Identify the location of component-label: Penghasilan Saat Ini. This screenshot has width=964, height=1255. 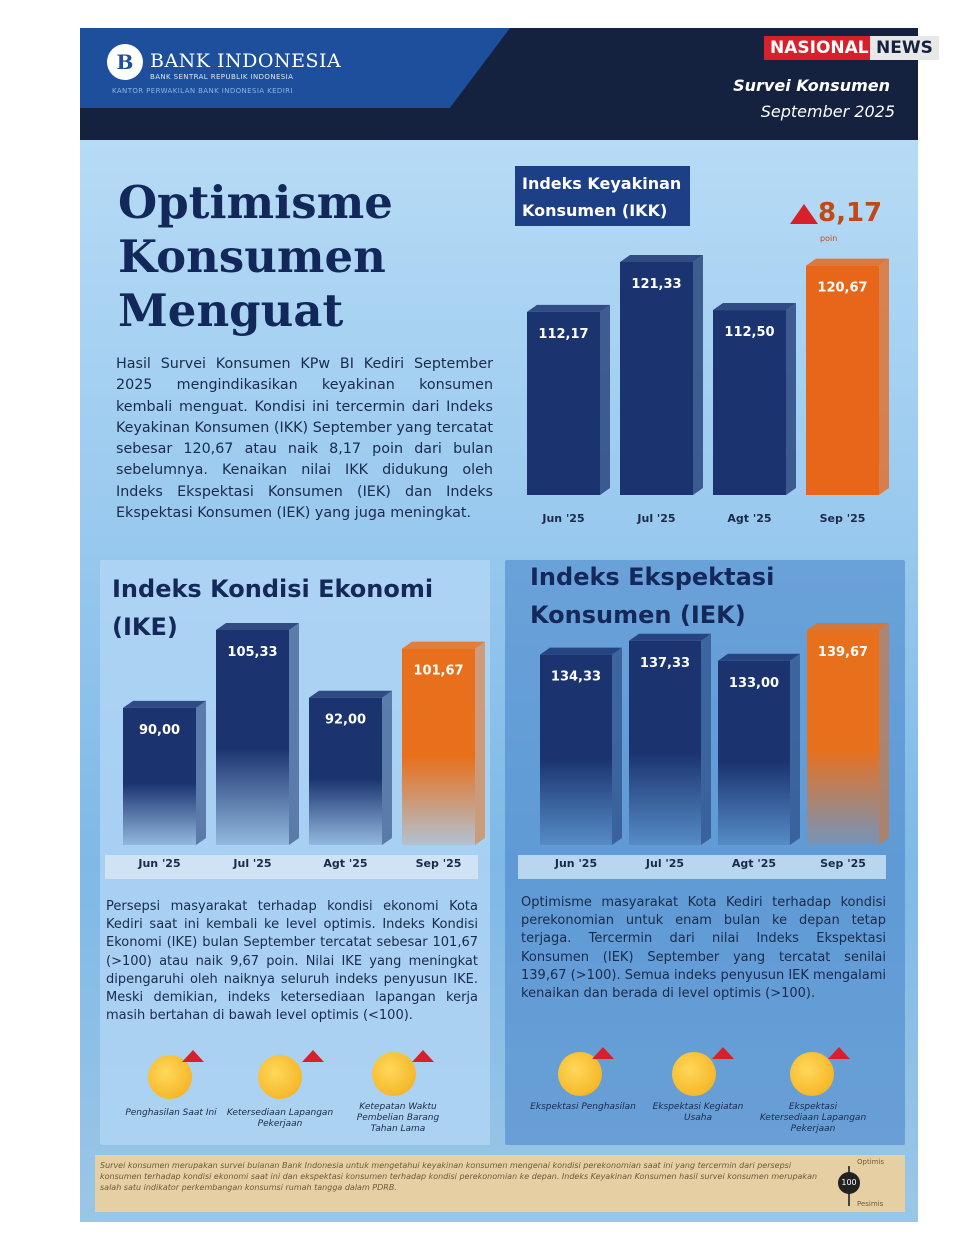
(171, 1113).